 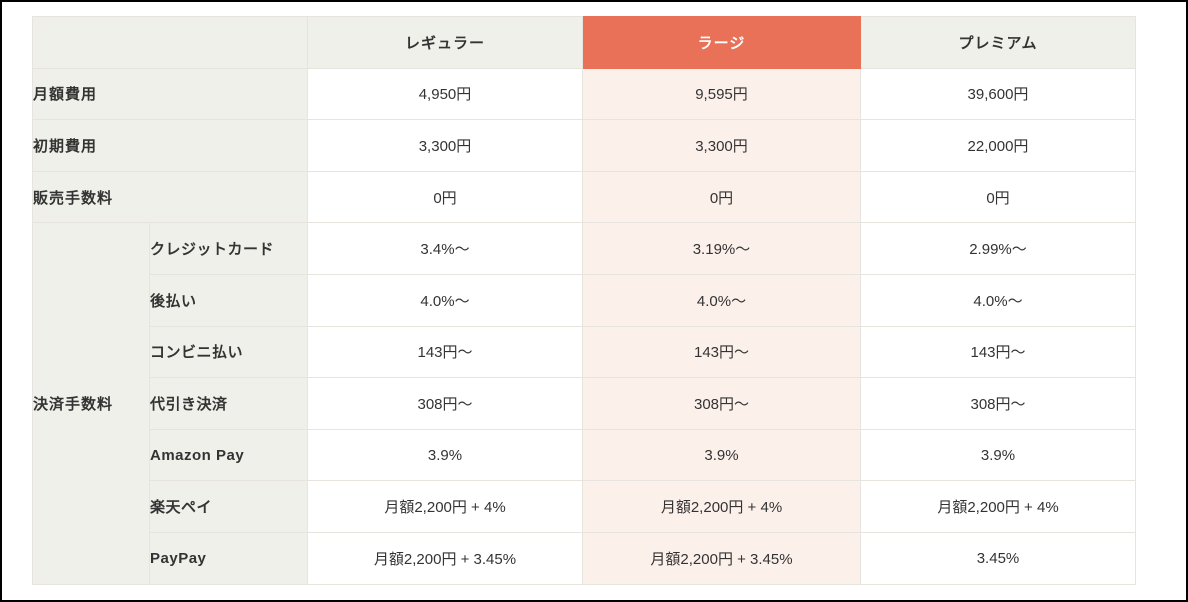 What do you see at coordinates (228, 455) in the screenshot?
I see `sub-label-amazon-pay: Amazon Pay` at bounding box center [228, 455].